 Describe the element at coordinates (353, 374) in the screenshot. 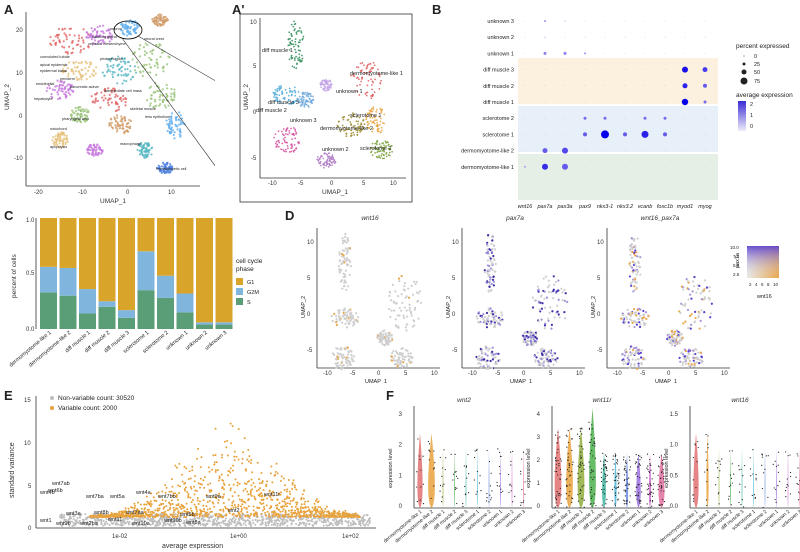

I see `d-xtick: -5` at that location.